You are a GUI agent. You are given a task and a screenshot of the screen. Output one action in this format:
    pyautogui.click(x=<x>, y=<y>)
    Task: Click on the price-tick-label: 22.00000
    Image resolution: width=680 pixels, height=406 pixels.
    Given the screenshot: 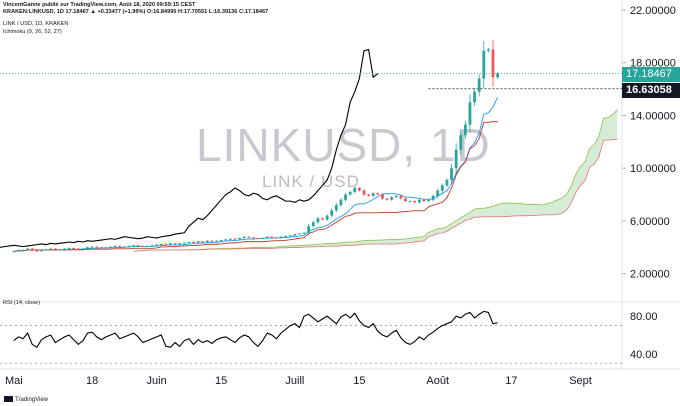 What is the action you would take?
    pyautogui.click(x=653, y=11)
    